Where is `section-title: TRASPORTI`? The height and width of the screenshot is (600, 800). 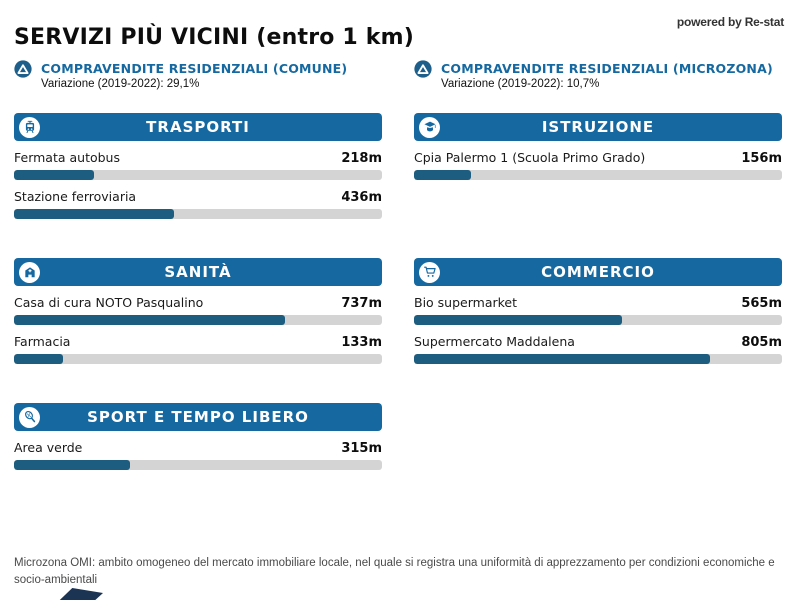
section-title: TRASPORTI is located at coordinates (198, 127).